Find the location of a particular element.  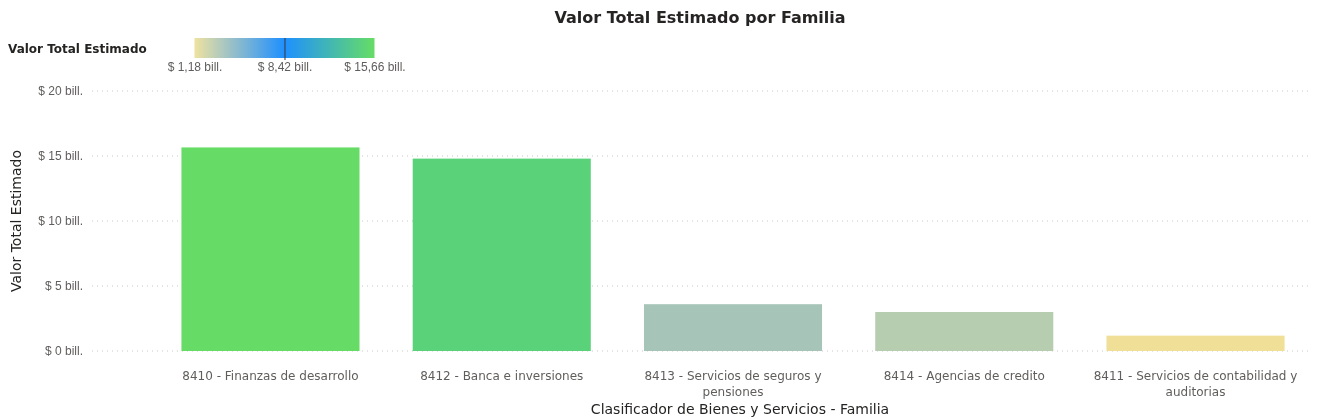

x-tick-label: 8411 - Servicios de contabilidad y auditorias is located at coordinates (1195, 384).